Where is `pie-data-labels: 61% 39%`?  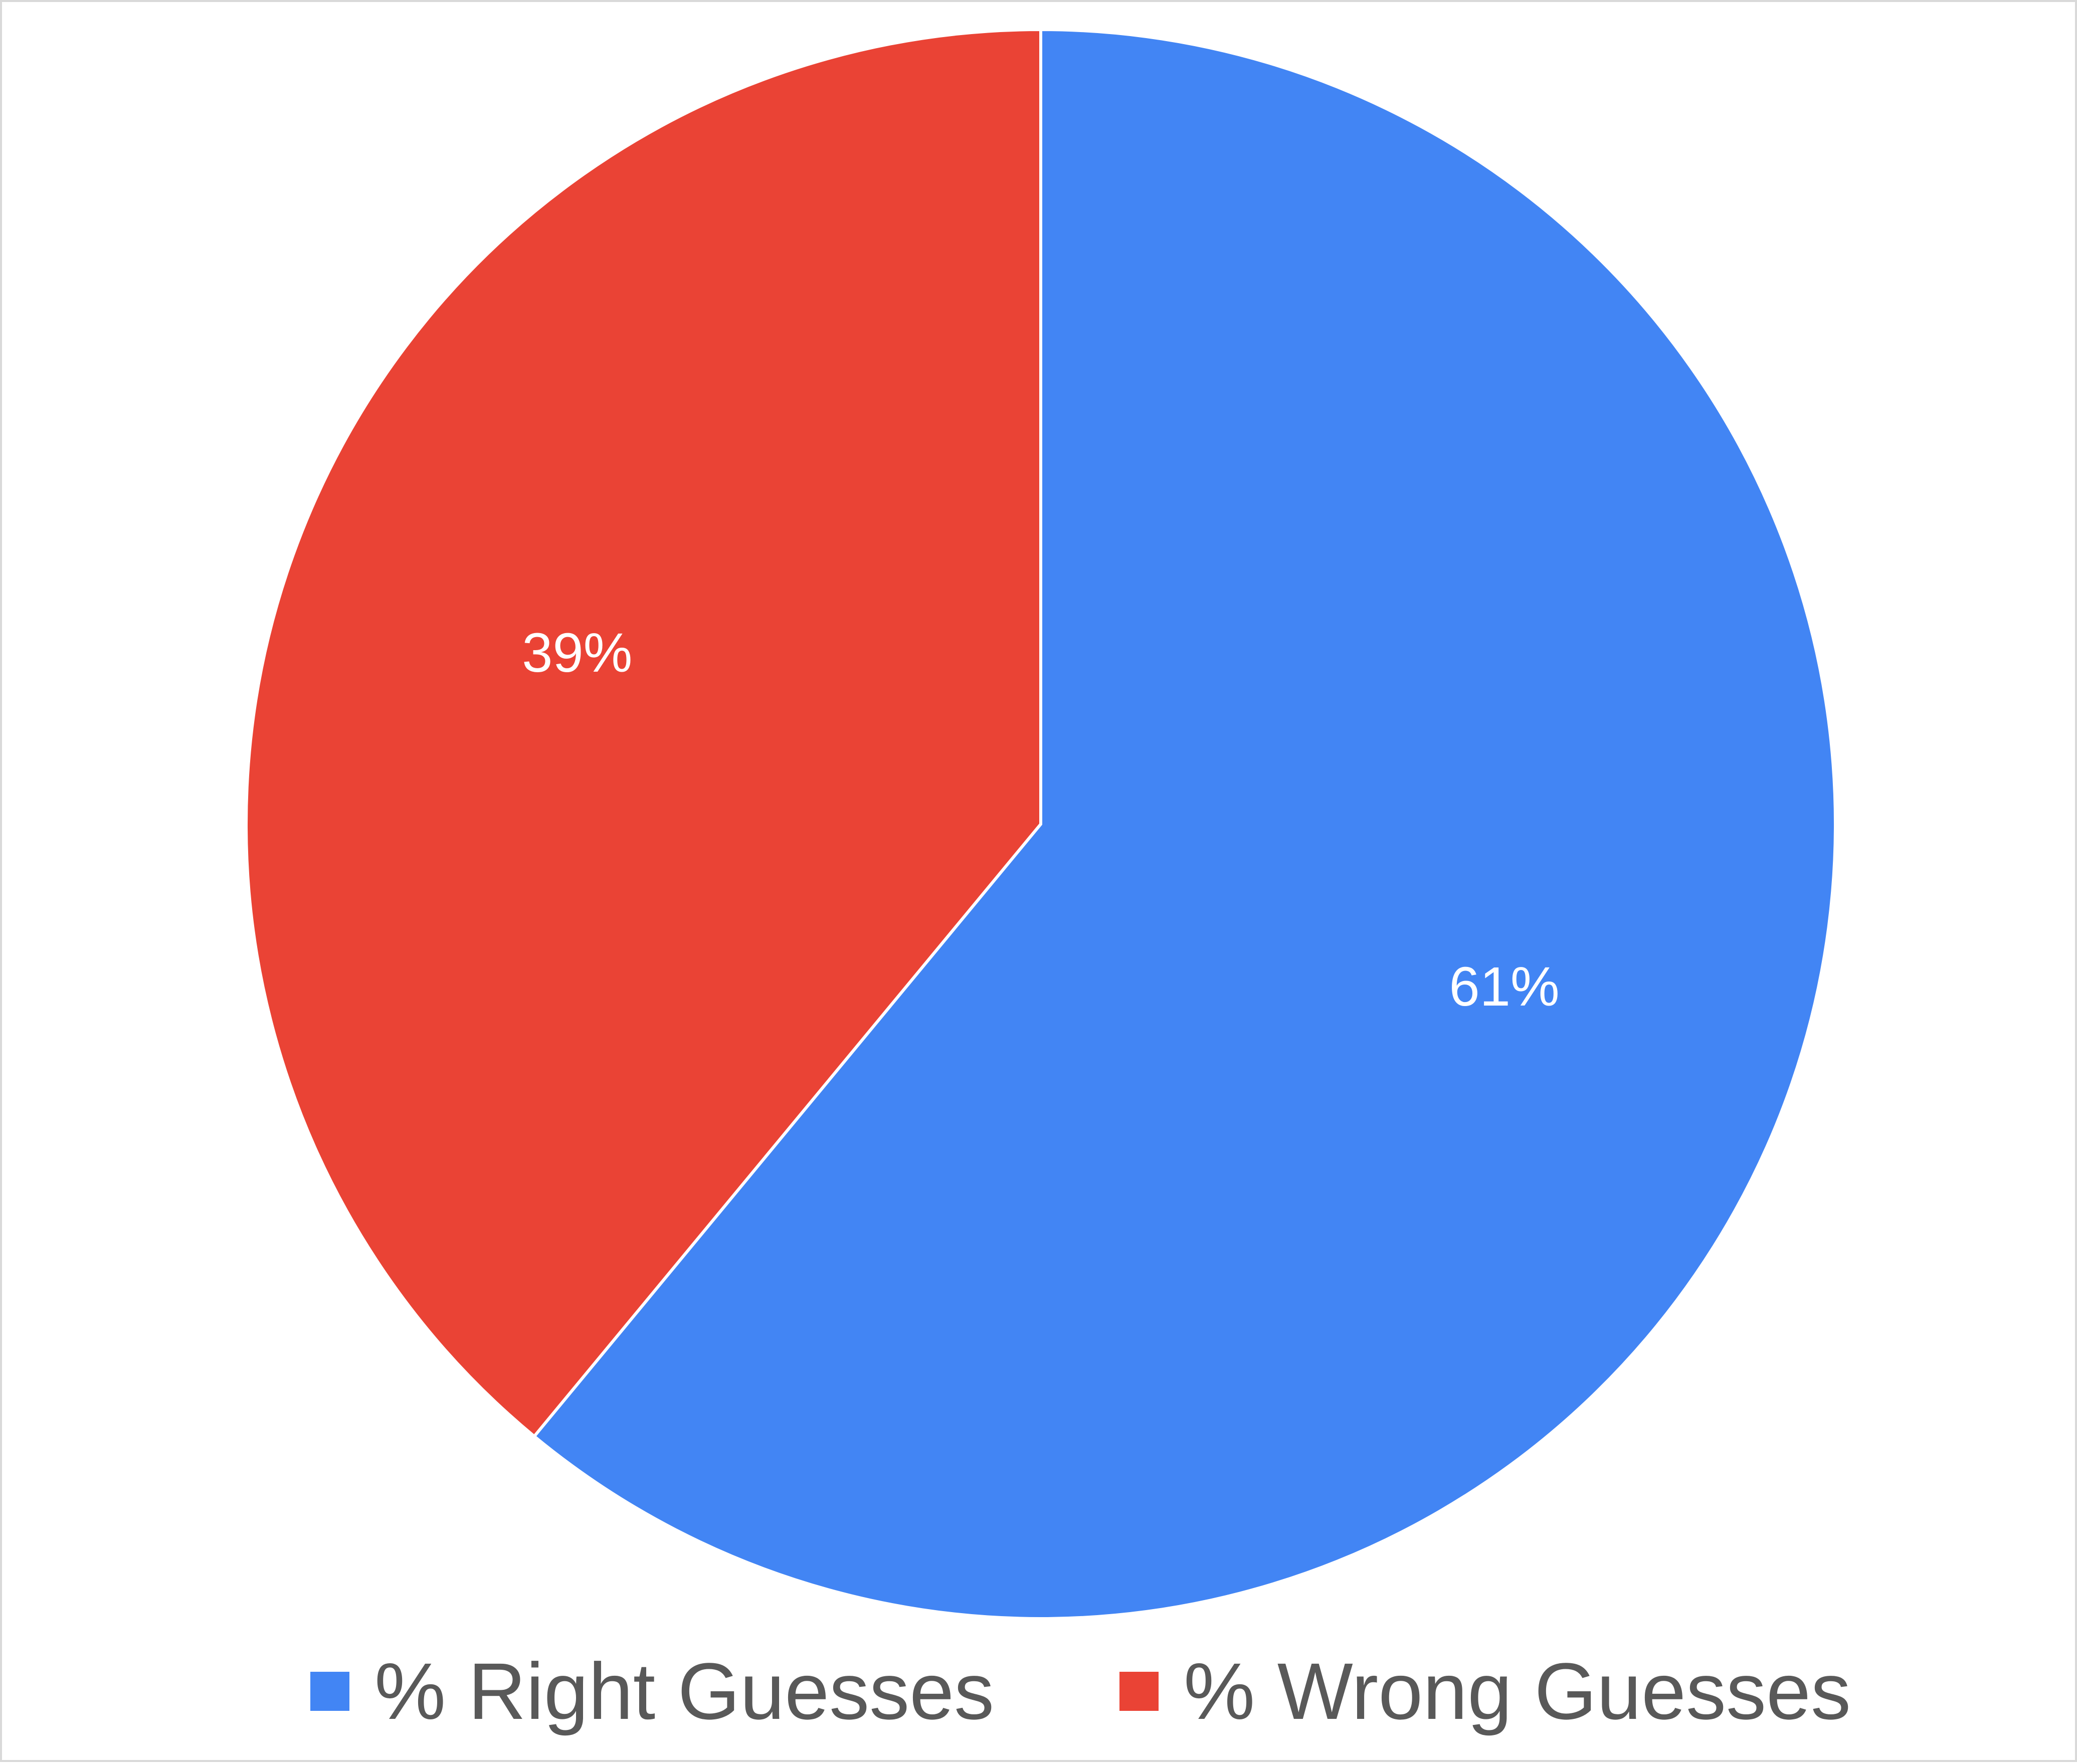 pie-data-labels: 61% 39% is located at coordinates (1040, 820).